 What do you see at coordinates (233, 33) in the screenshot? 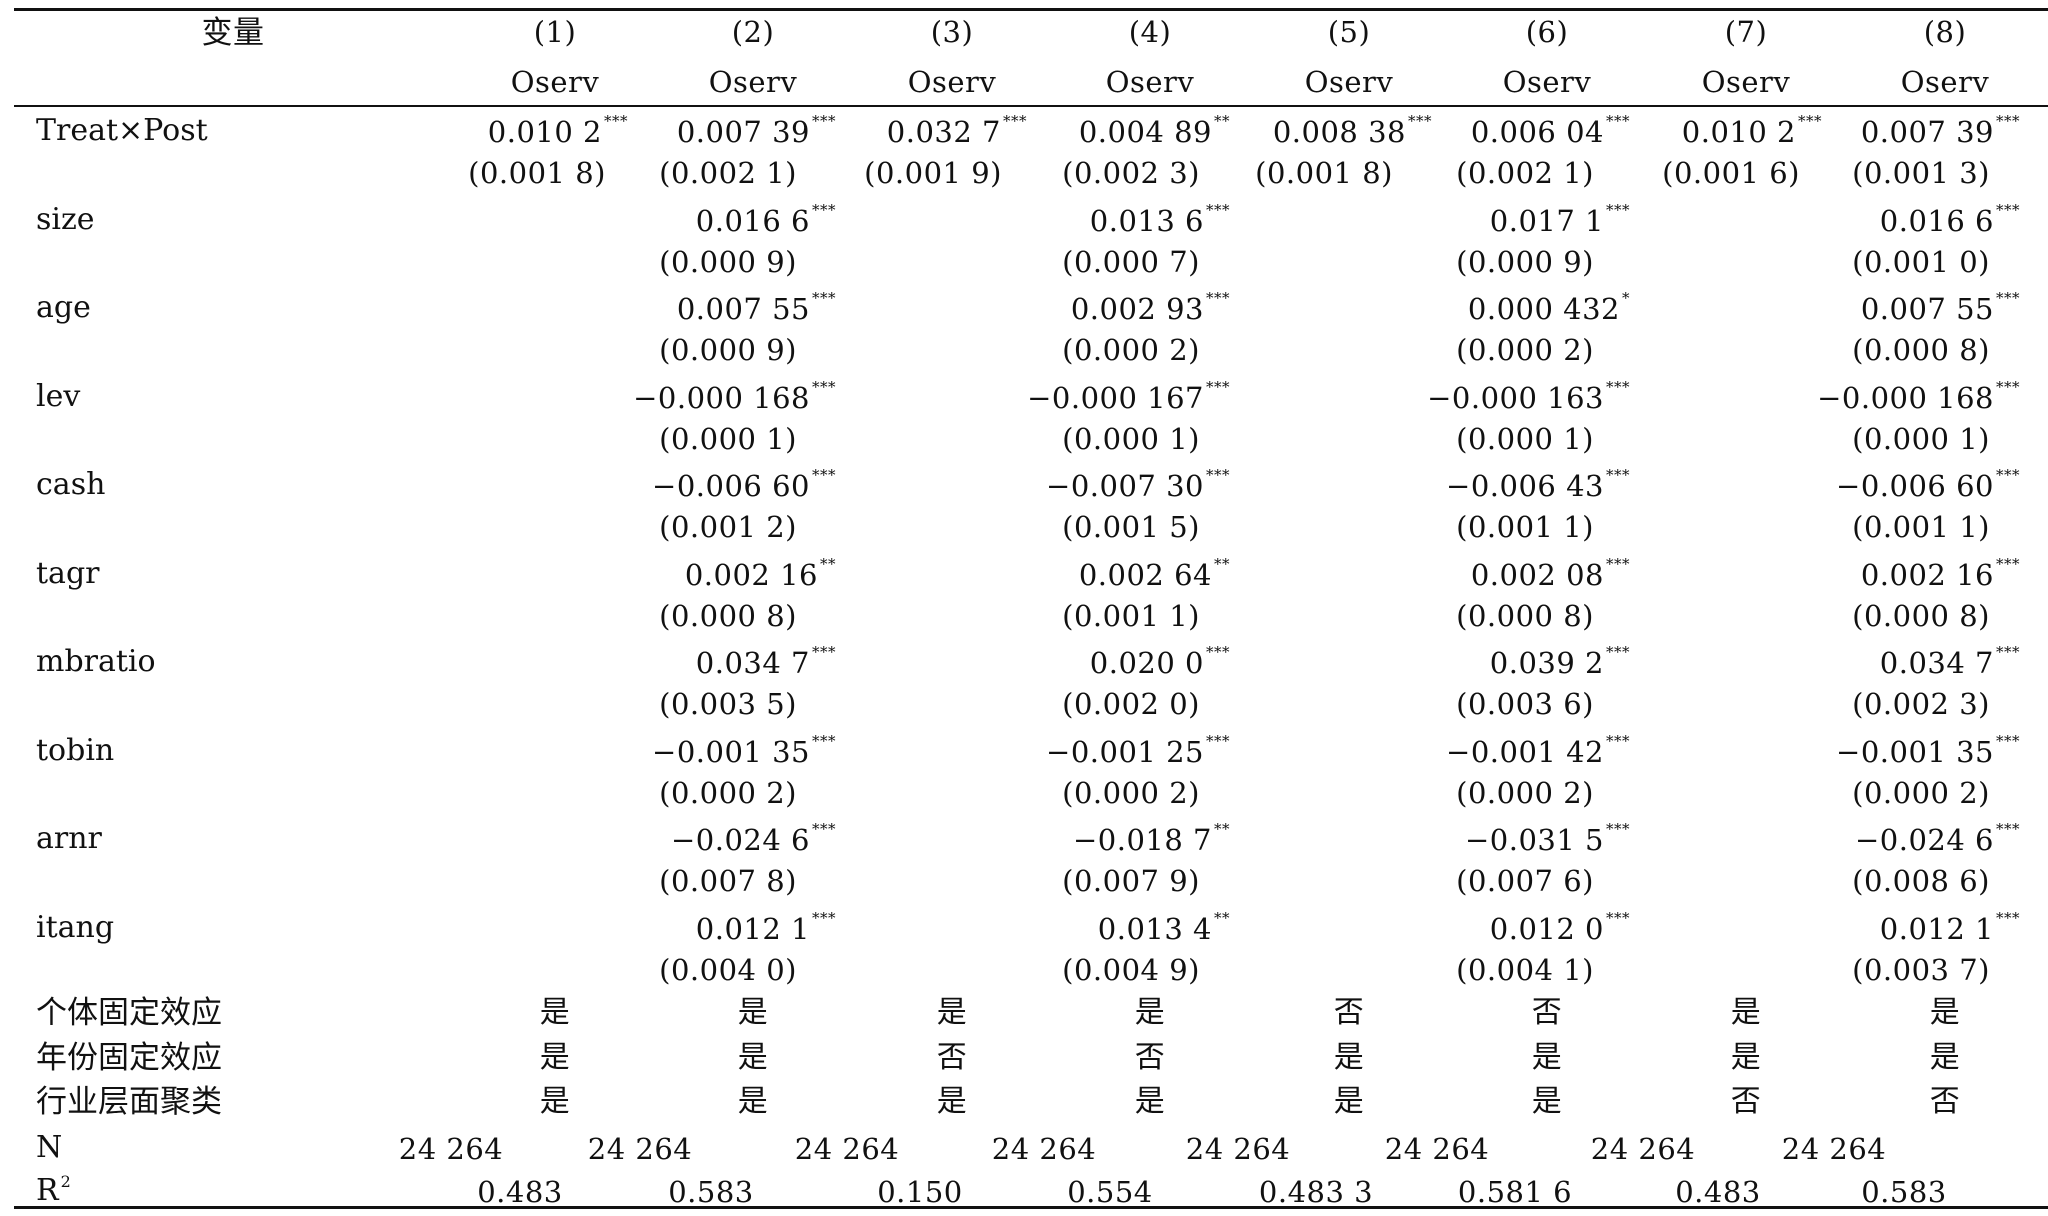
I see `header-variable-label: 变量` at bounding box center [233, 33].